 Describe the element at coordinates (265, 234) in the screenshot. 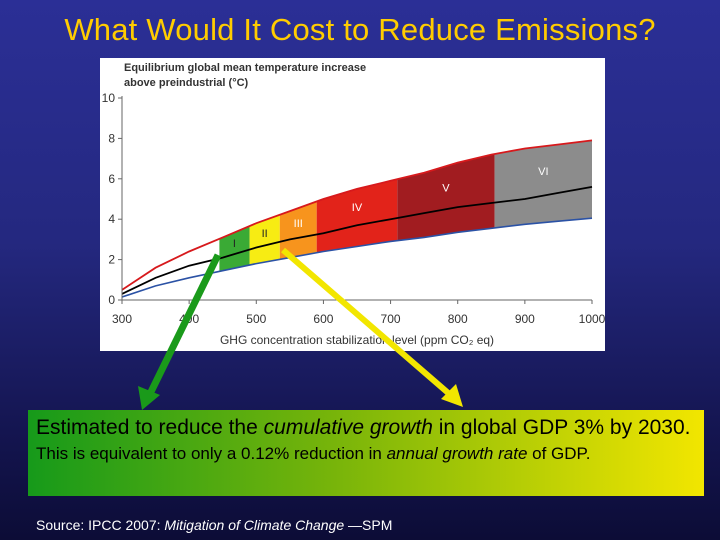

I see `band-label-II: II` at that location.